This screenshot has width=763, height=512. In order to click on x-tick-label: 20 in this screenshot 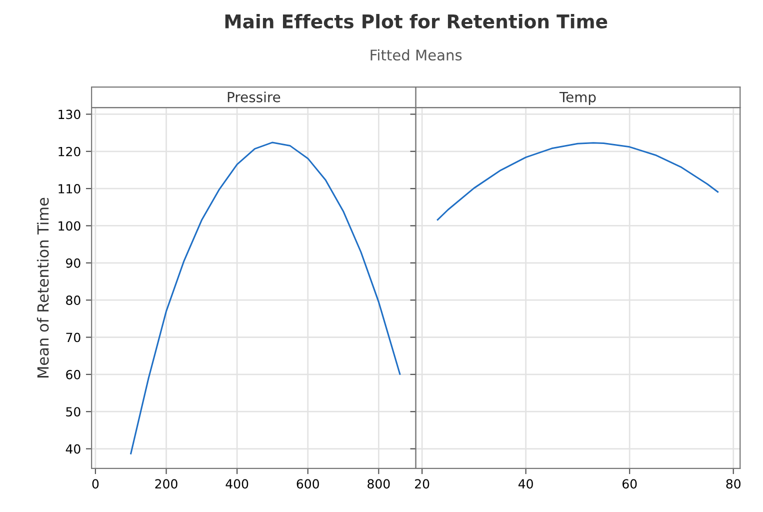, I will do `click(422, 484)`.